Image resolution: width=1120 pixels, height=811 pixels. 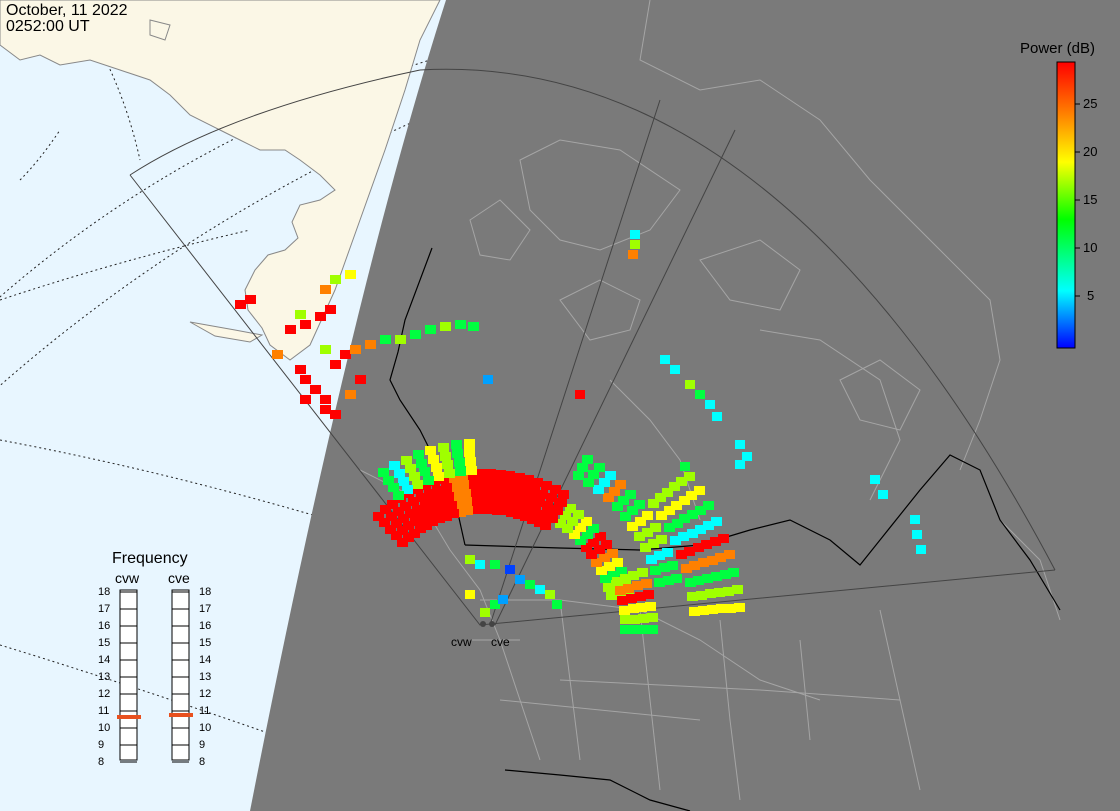 What do you see at coordinates (128, 675) in the screenshot?
I see `freq-bar-cvw` at bounding box center [128, 675].